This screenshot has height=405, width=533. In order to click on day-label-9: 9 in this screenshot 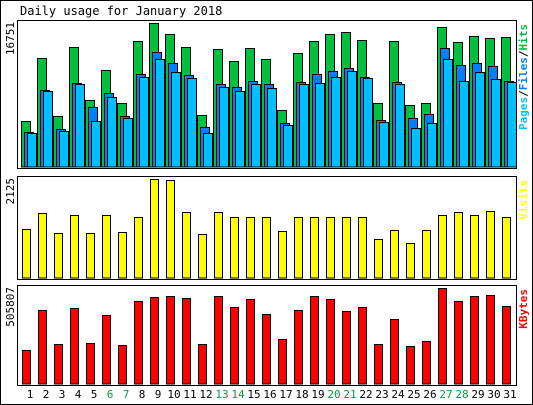, I will do `click(158, 394)`.